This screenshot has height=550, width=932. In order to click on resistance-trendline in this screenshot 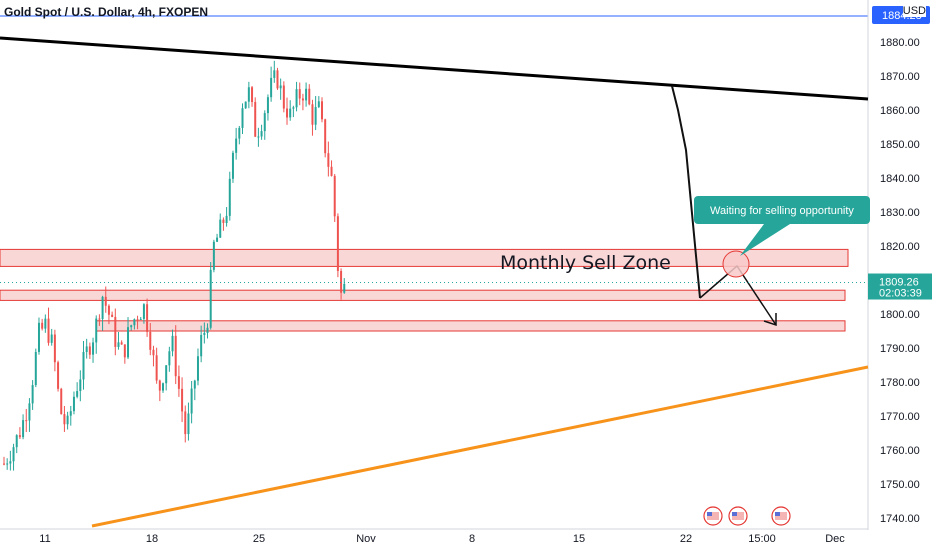, I will do `click(434, 68)`.